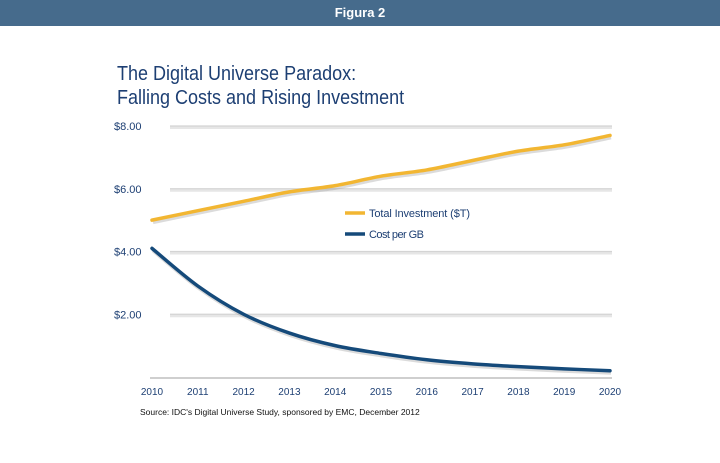 This screenshot has height=463, width=720. I want to click on y-tick-label: $2.00, so click(128, 315).